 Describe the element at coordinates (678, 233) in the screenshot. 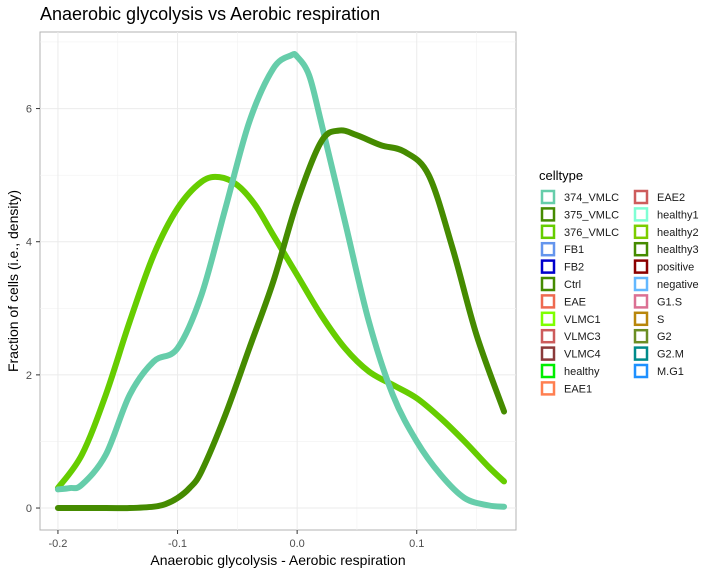

I see `legend-label: healthy2` at that location.